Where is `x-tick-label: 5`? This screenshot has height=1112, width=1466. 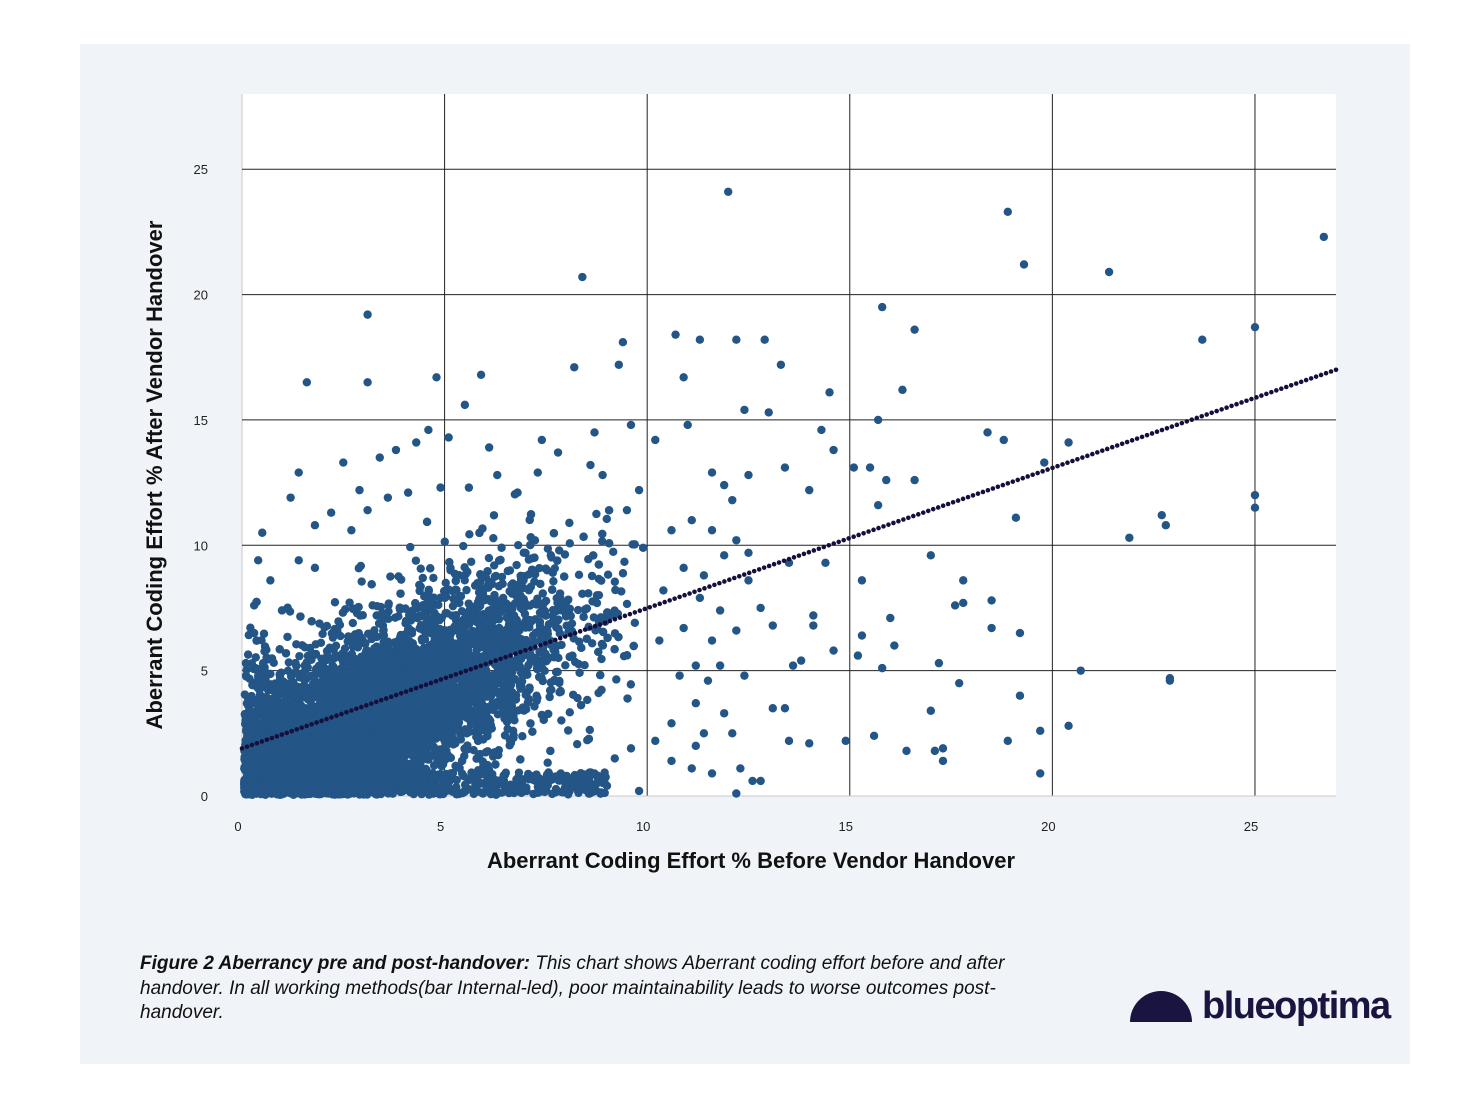 x-tick-label: 5 is located at coordinates (440, 826).